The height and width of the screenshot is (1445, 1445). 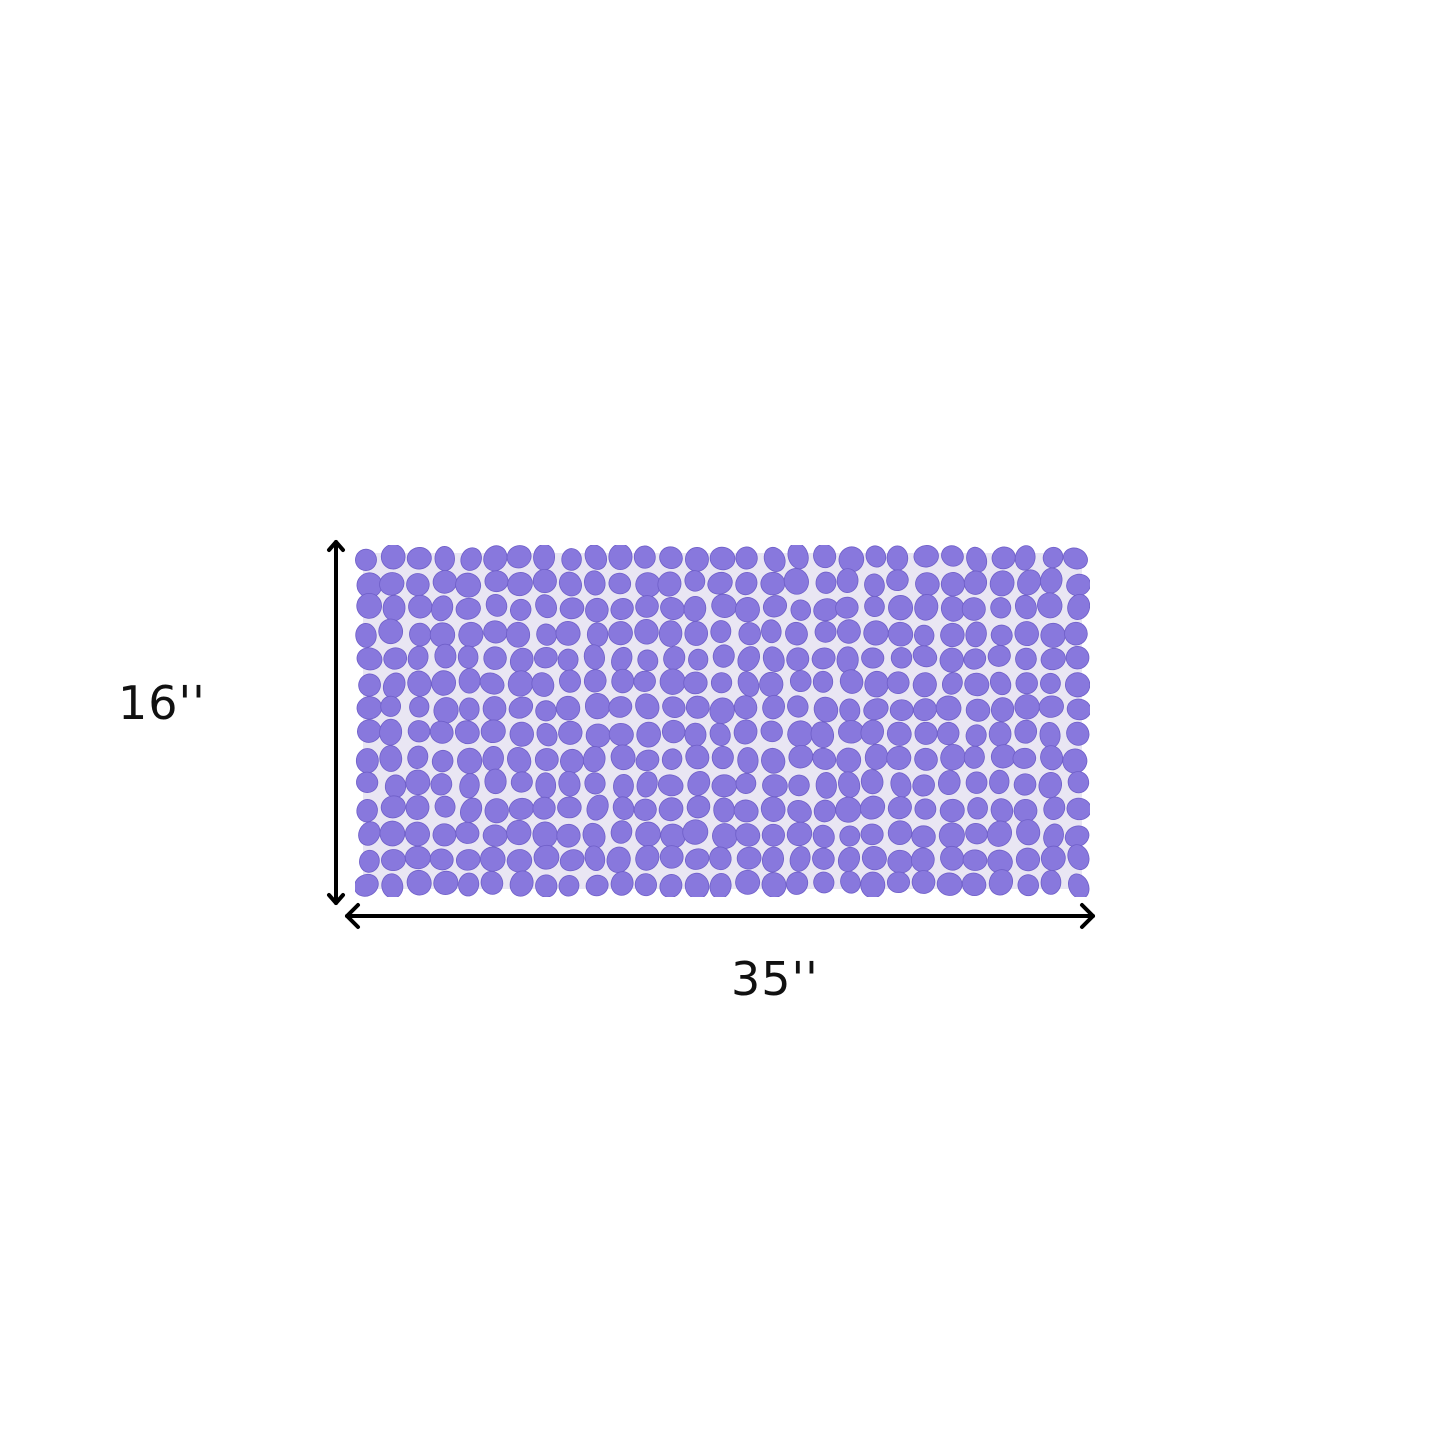 I want to click on height-label: 16'', so click(x=162, y=703).